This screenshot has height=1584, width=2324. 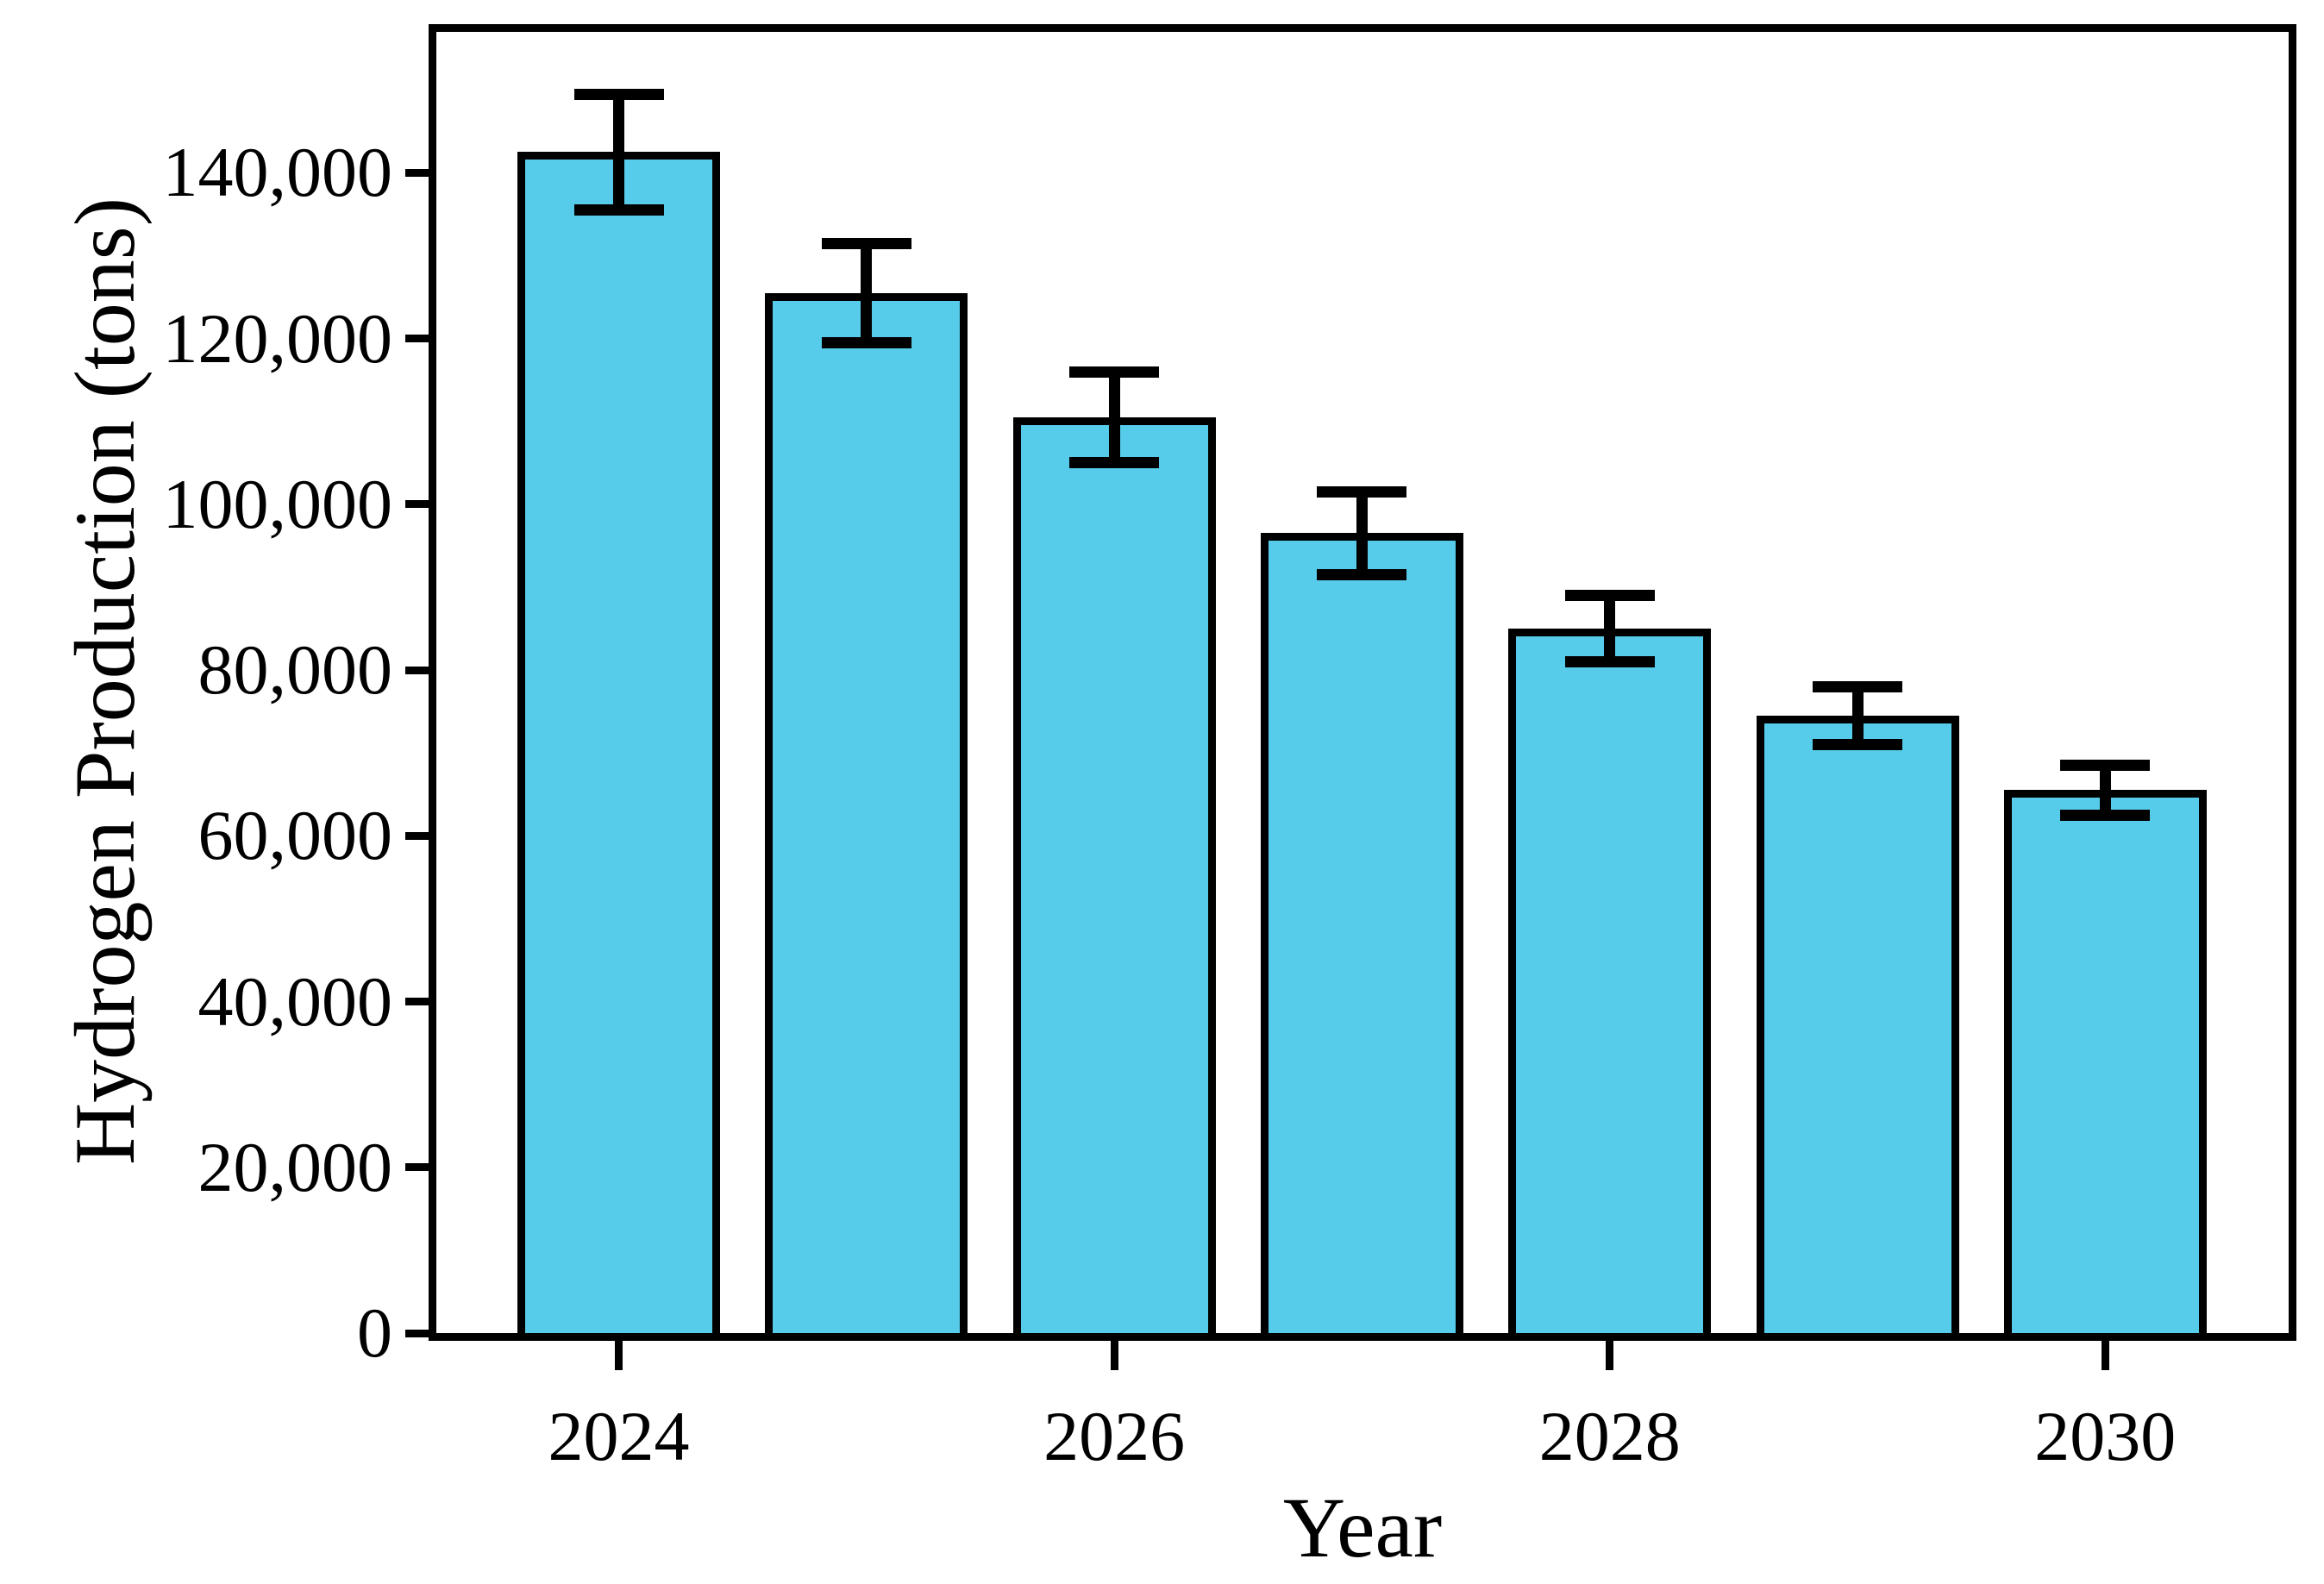 What do you see at coordinates (1362, 1528) in the screenshot?
I see `x-axis-title: Year` at bounding box center [1362, 1528].